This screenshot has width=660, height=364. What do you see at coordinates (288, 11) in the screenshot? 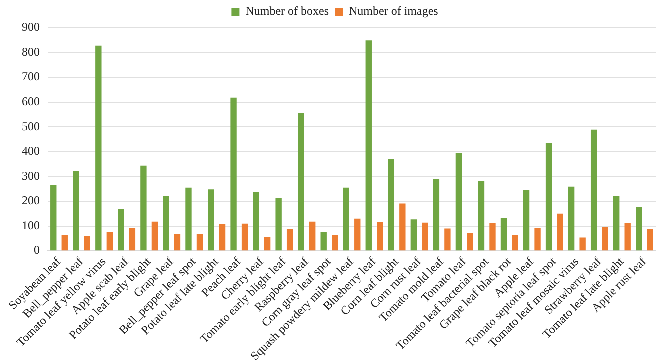
I see `legend-label: Number of boxes` at bounding box center [288, 11].